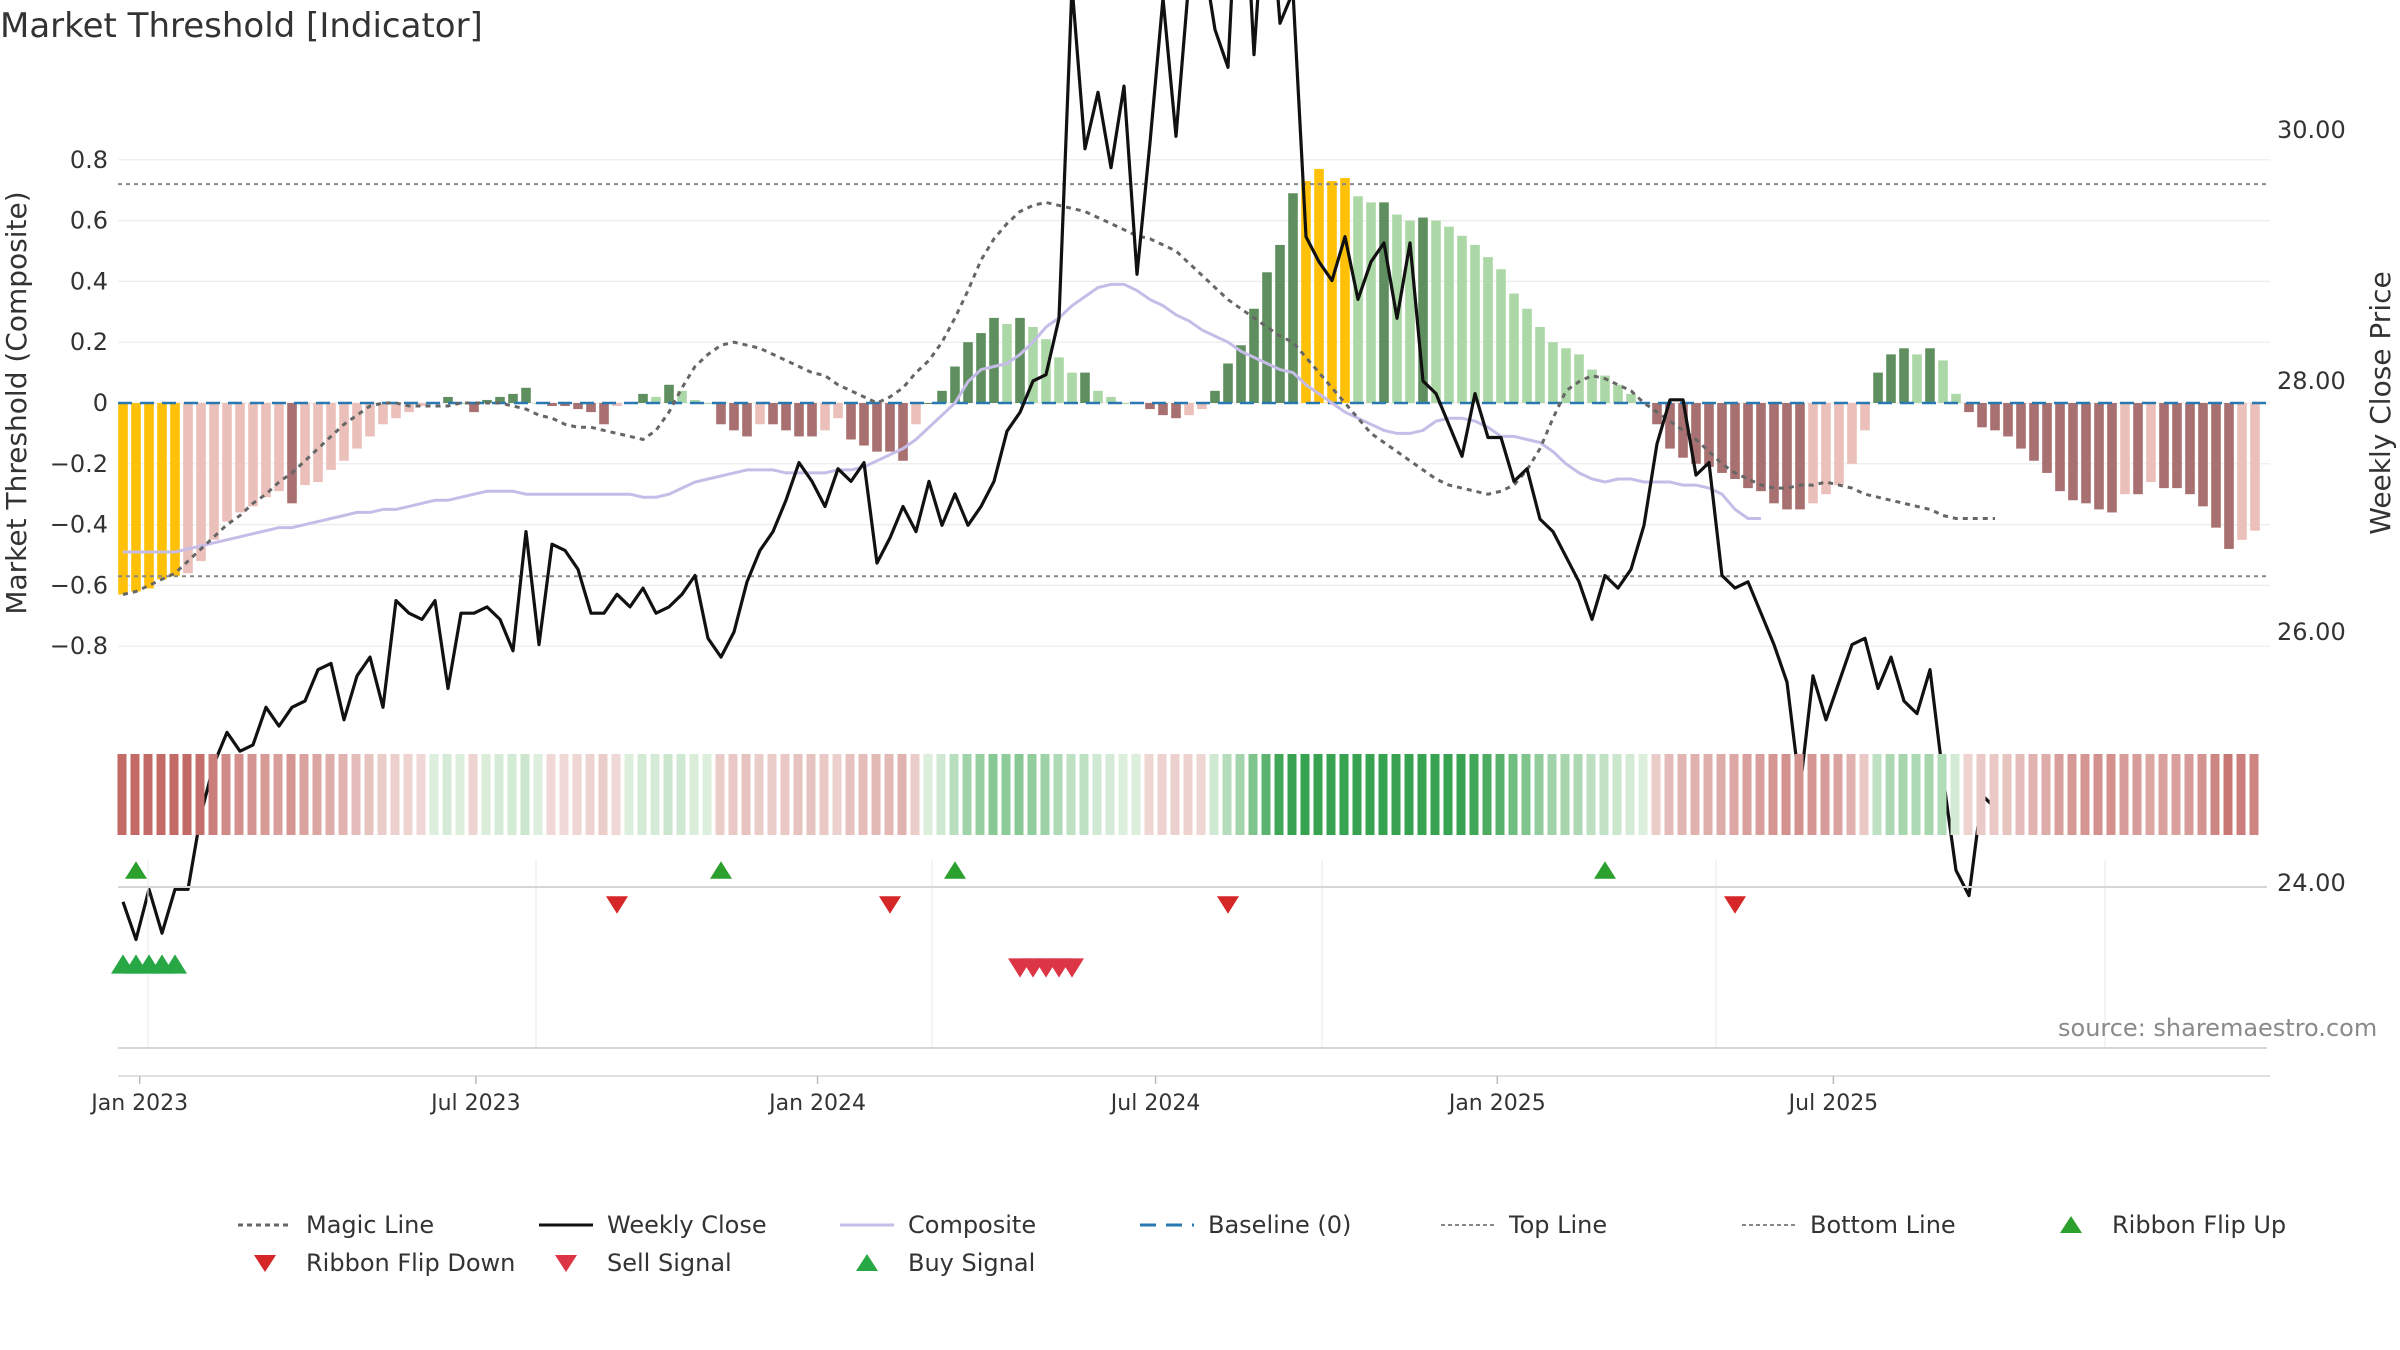 The image size is (2400, 1350). Describe the element at coordinates (241, 26) in the screenshot. I see `chart-title: Market Threshold [Indicator]` at that location.